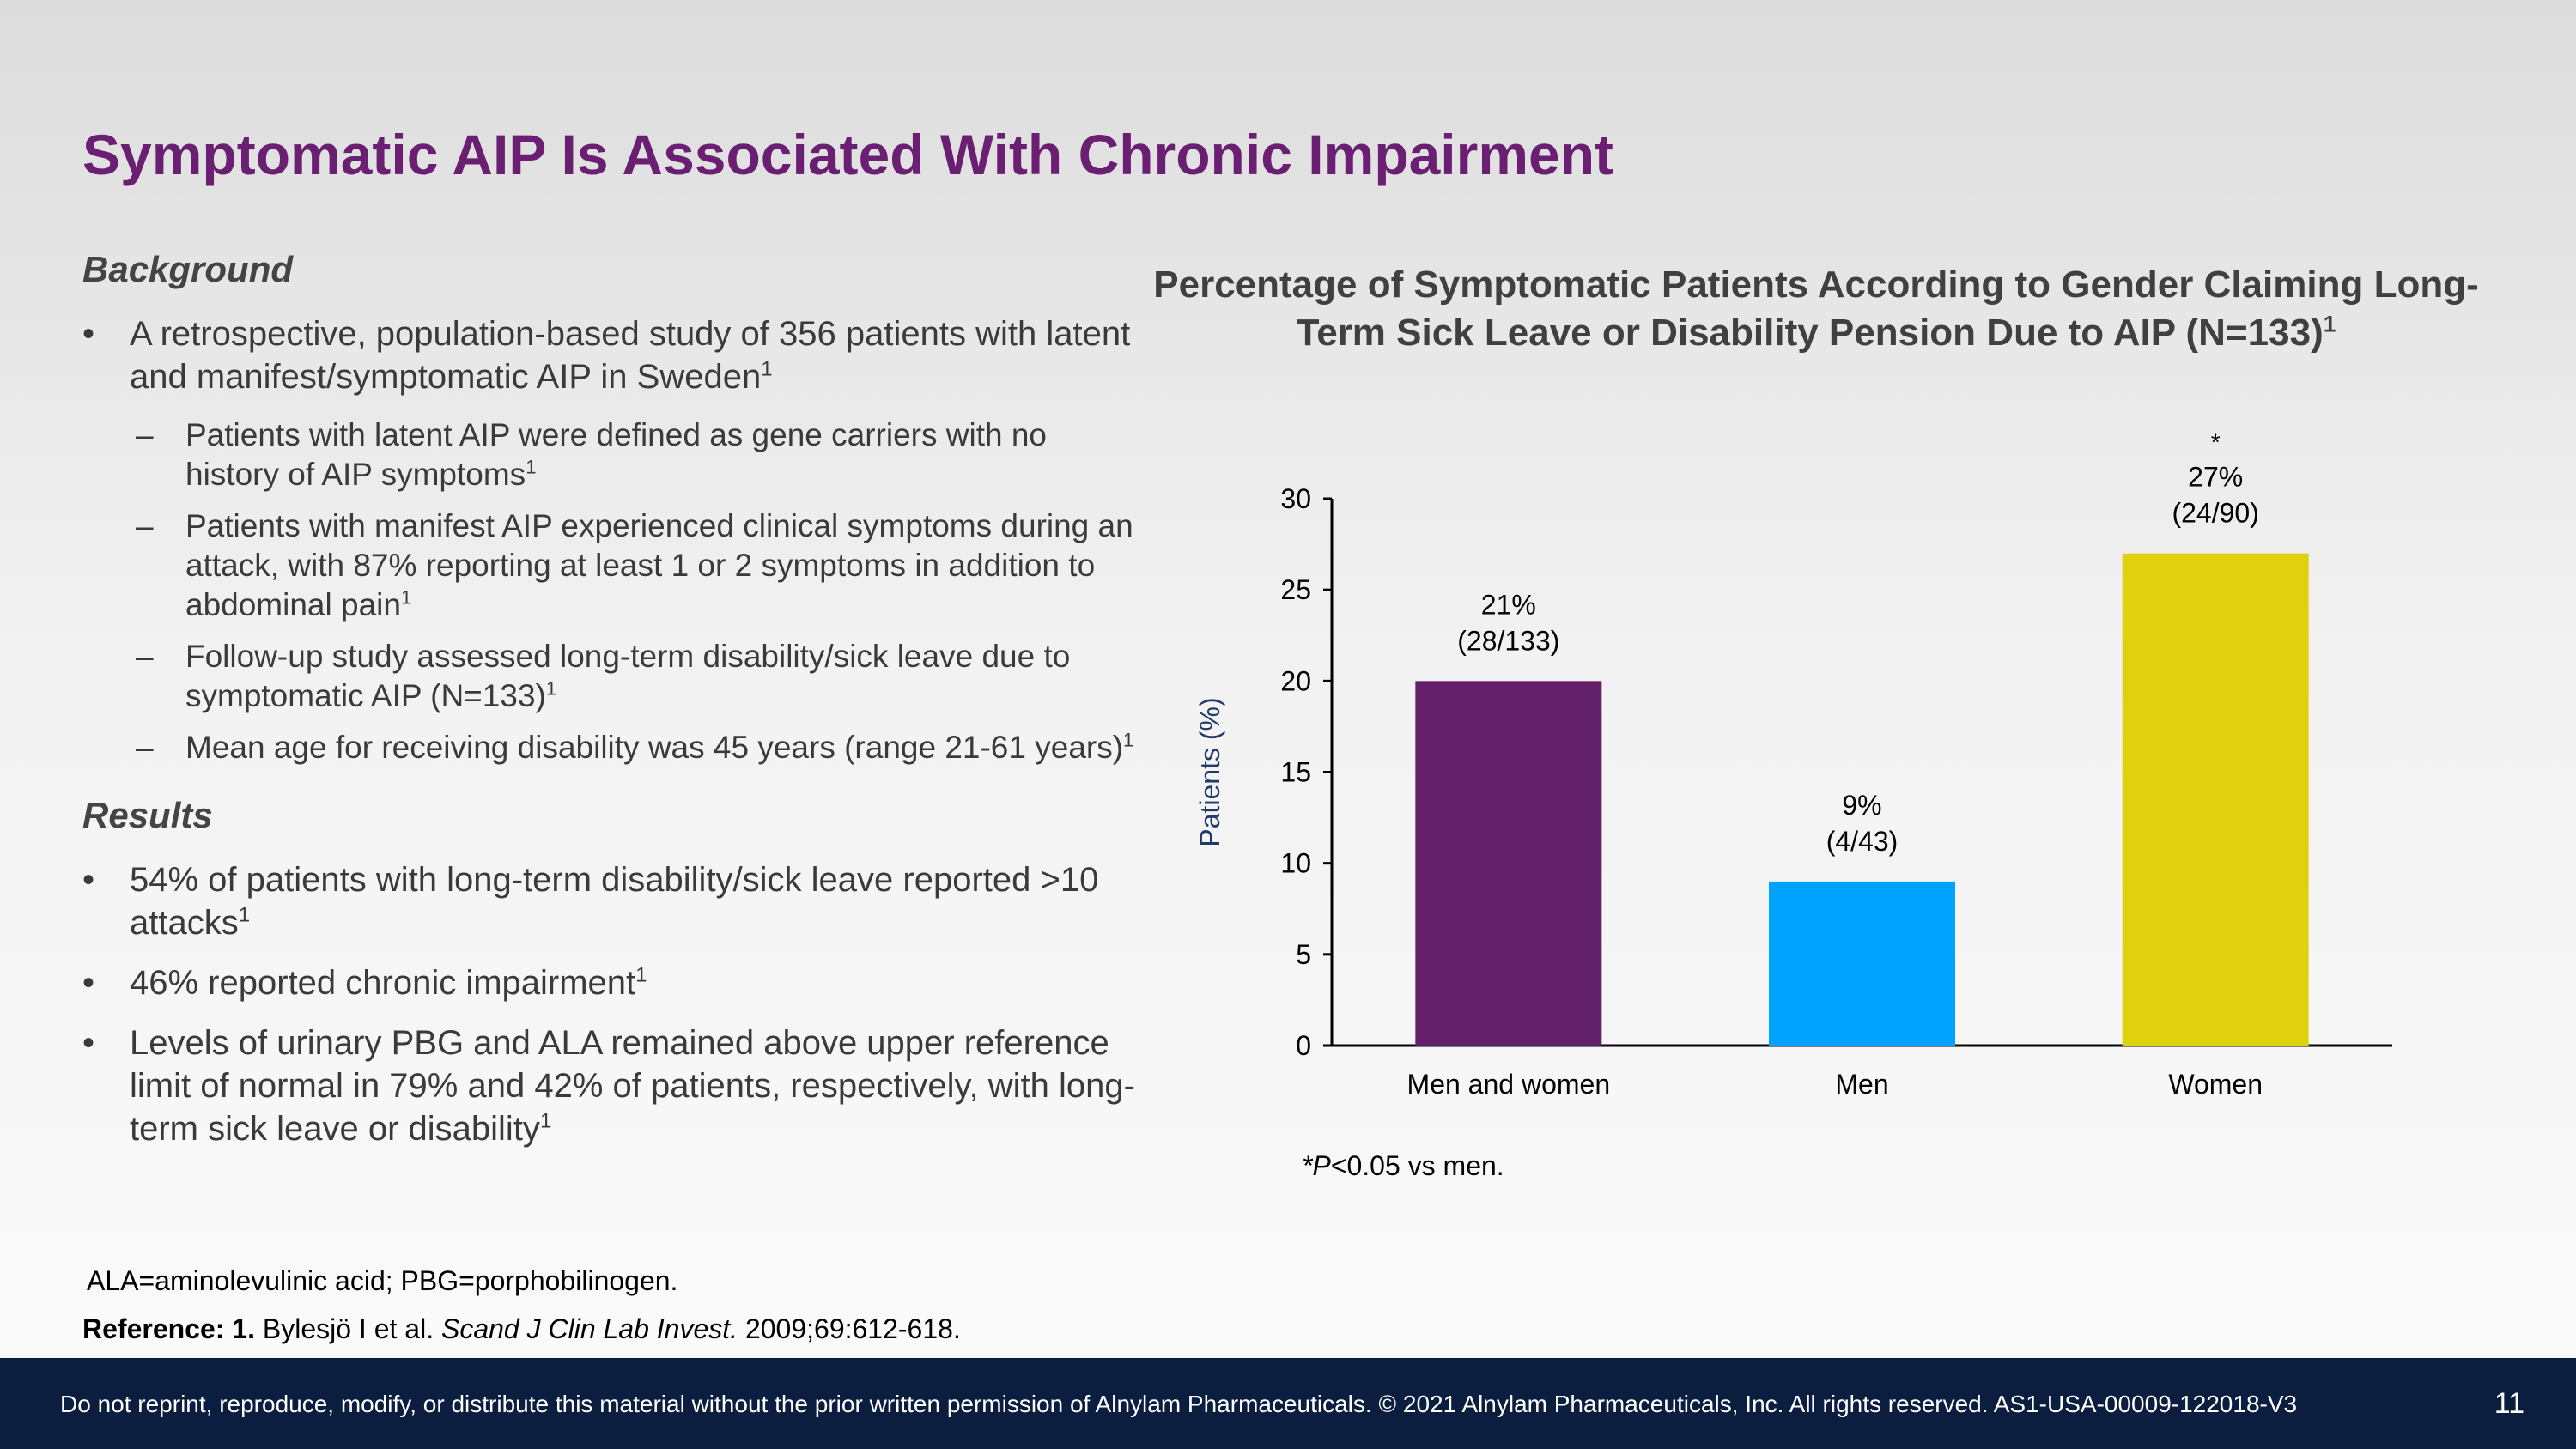 The width and height of the screenshot is (2576, 1449). Describe the element at coordinates (383, 983) in the screenshot. I see `result-item-text: 46% reported chronic impairment` at that location.